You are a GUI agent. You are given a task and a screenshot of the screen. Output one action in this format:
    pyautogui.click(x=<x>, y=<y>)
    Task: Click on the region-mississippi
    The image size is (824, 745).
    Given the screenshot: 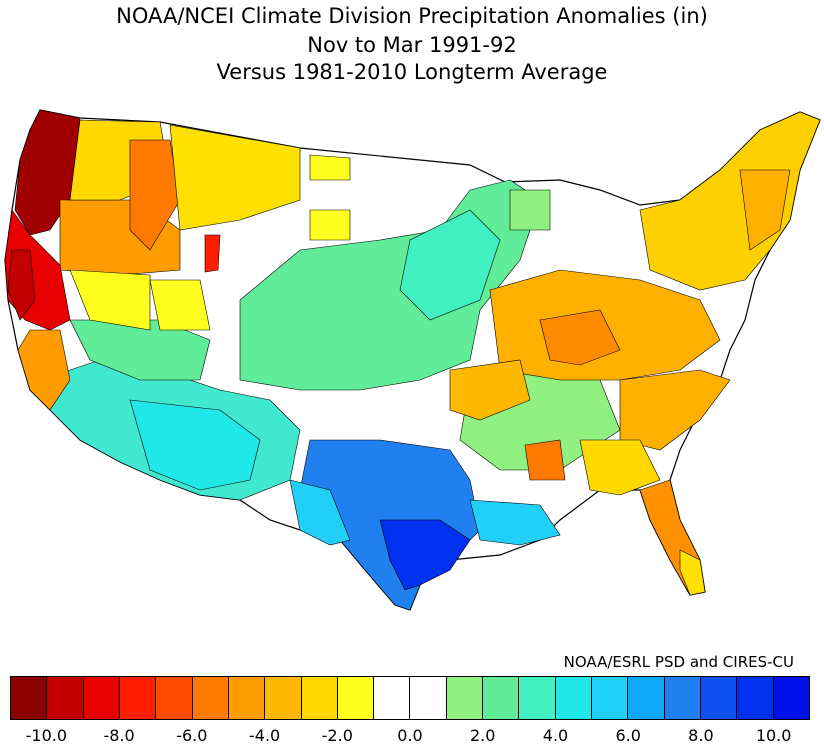 What is the action you would take?
    pyautogui.click(x=545, y=460)
    